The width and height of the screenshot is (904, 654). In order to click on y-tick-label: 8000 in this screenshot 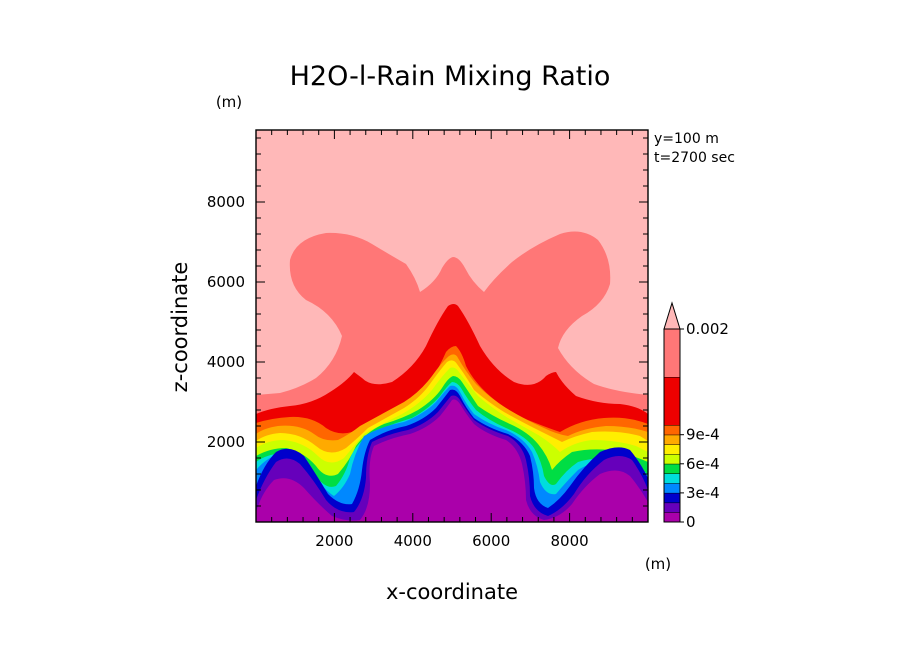, I will do `click(226, 202)`.